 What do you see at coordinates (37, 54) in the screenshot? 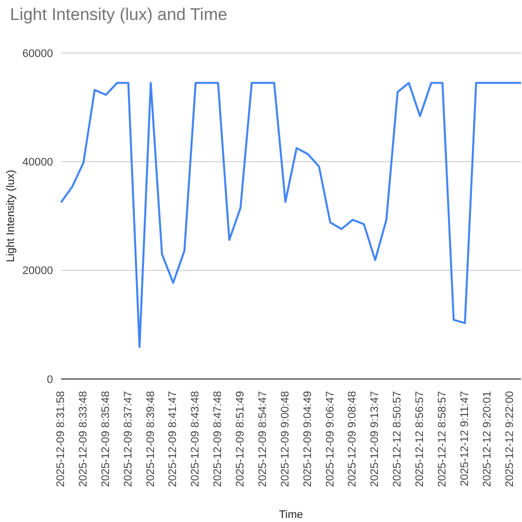
I see `y-tick-label: 60000` at bounding box center [37, 54].